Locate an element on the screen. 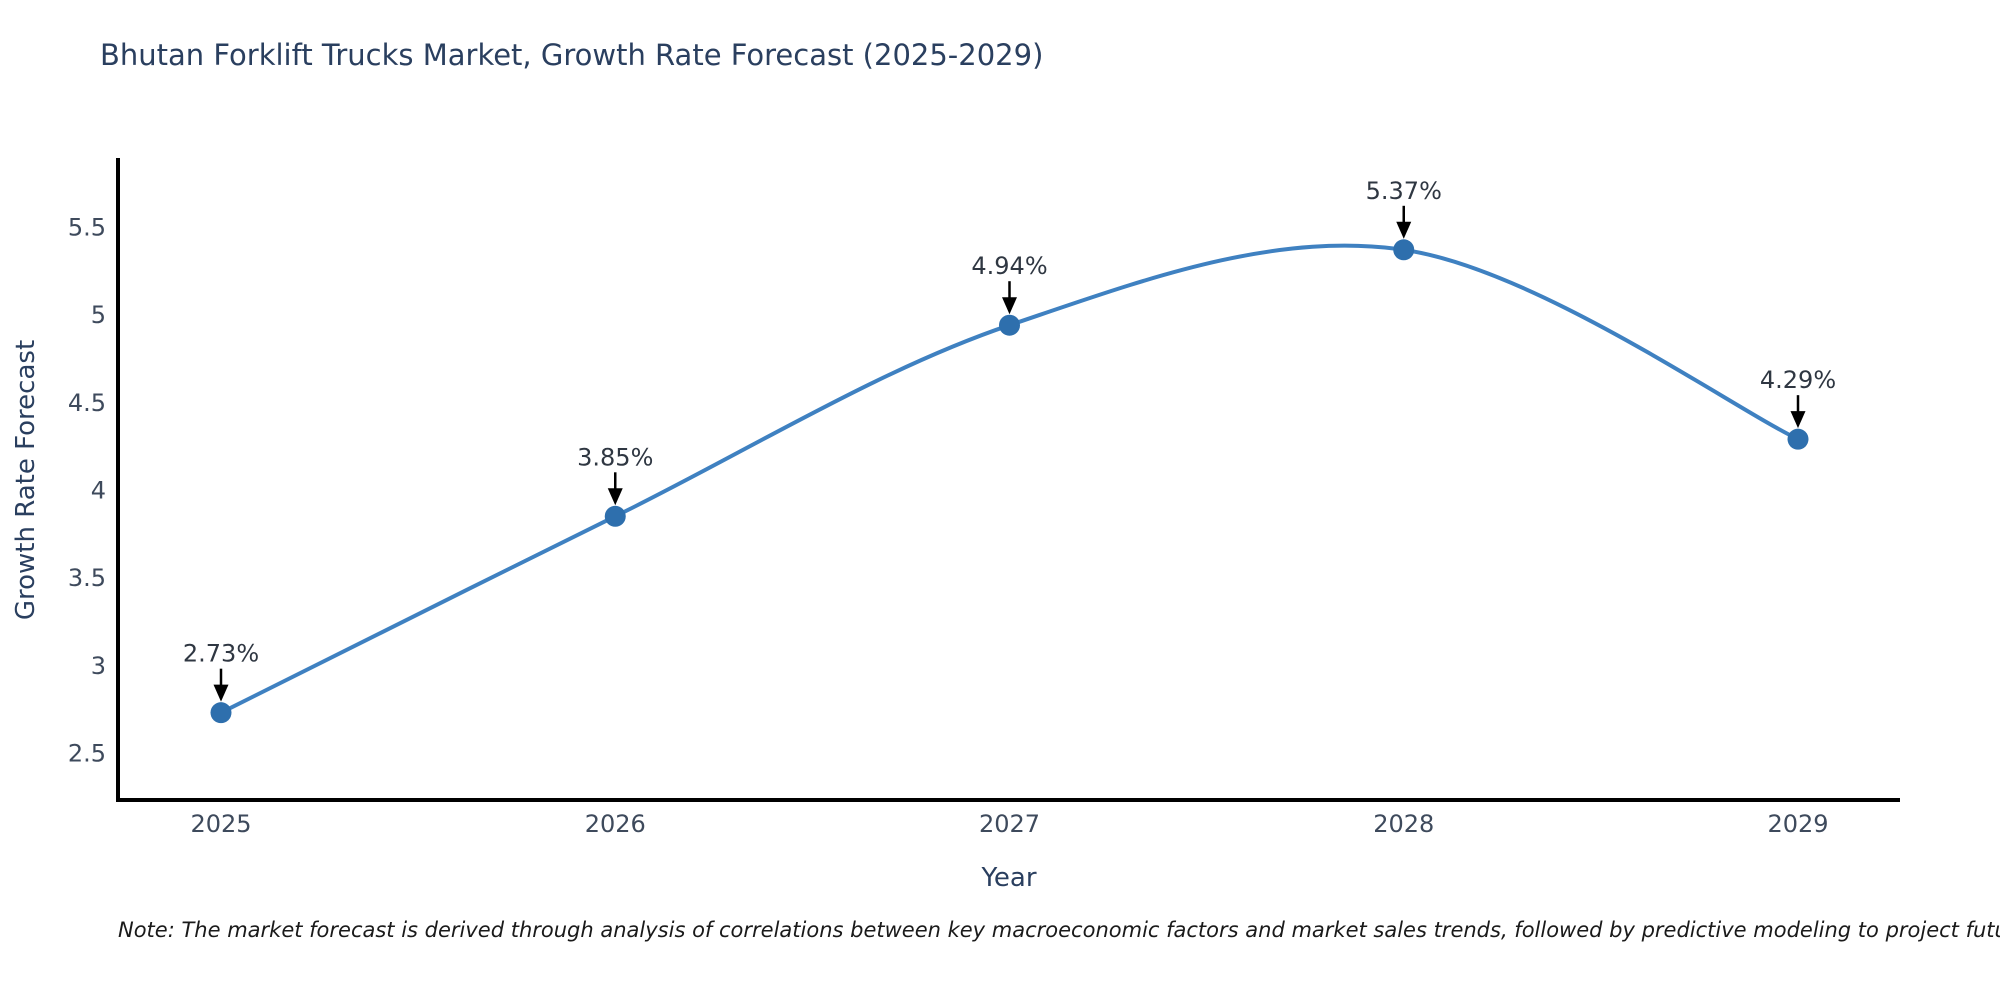 Image resolution: width=2000 pixels, height=1000 pixels. data-point-label: 5.37% is located at coordinates (1404, 191).